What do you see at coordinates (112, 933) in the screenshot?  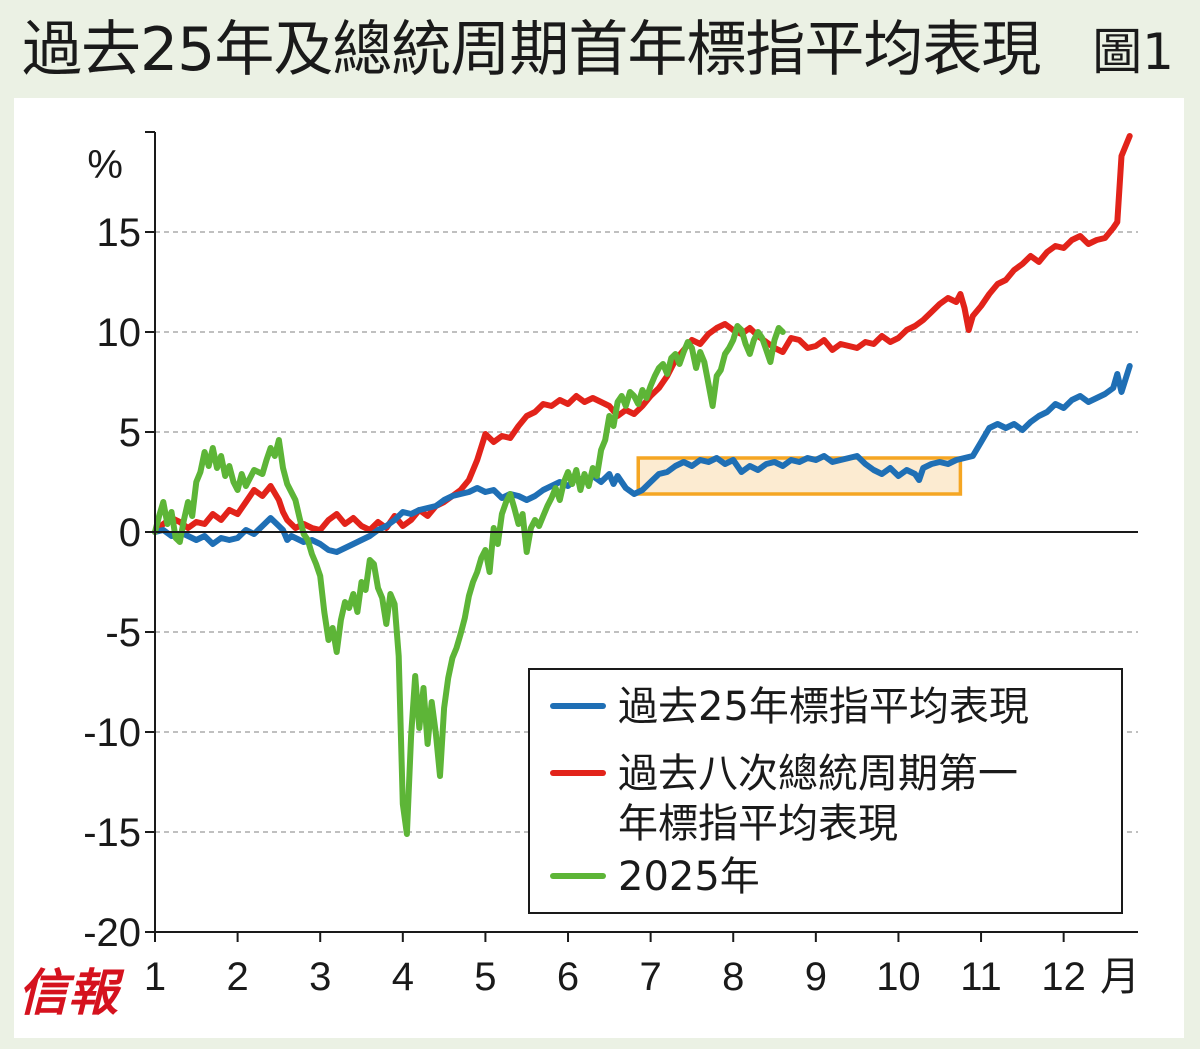 I see `y-tick-label--20: -20` at bounding box center [112, 933].